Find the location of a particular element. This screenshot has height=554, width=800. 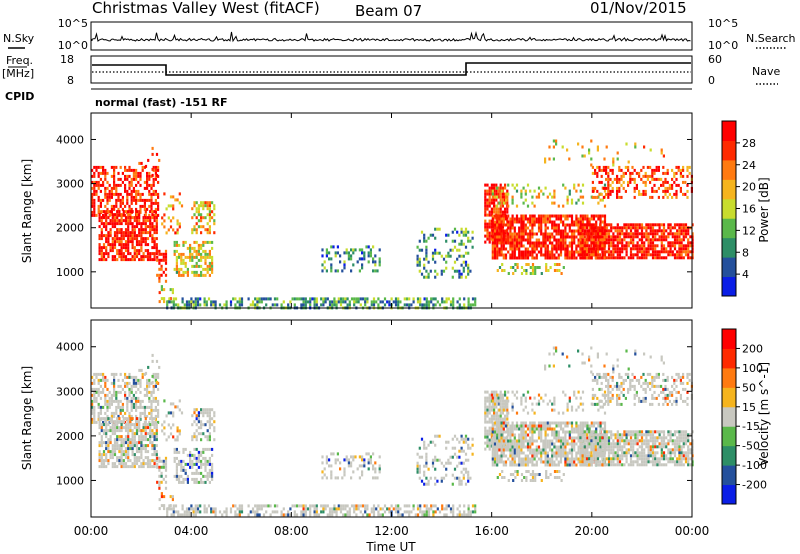

beam-label: Beam 07 is located at coordinates (388, 11).